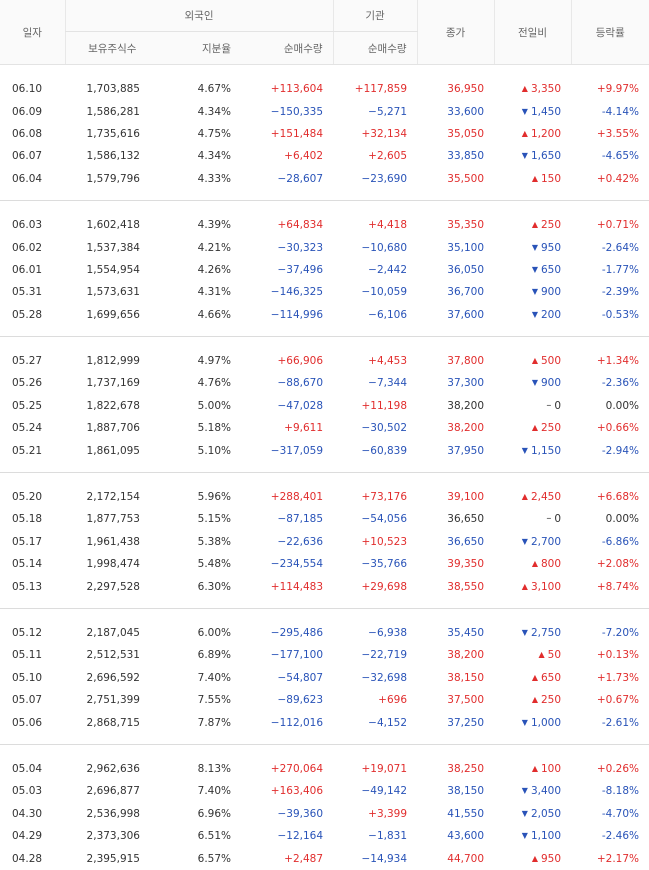  Describe the element at coordinates (304, 428) in the screenshot. I see `foreign-net-cell: +9,611` at that location.